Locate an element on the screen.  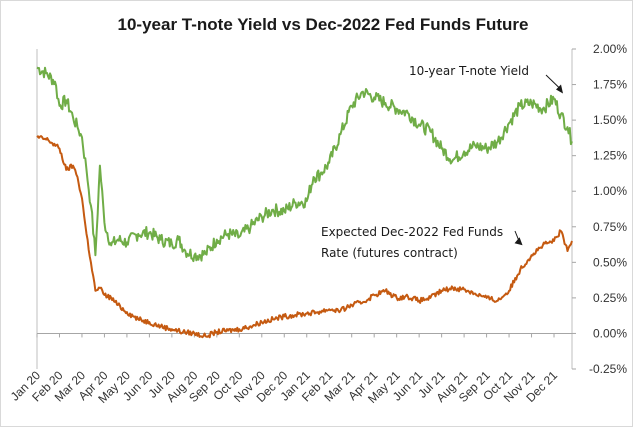
y-tick-label: 2.00% is located at coordinates (610, 49).